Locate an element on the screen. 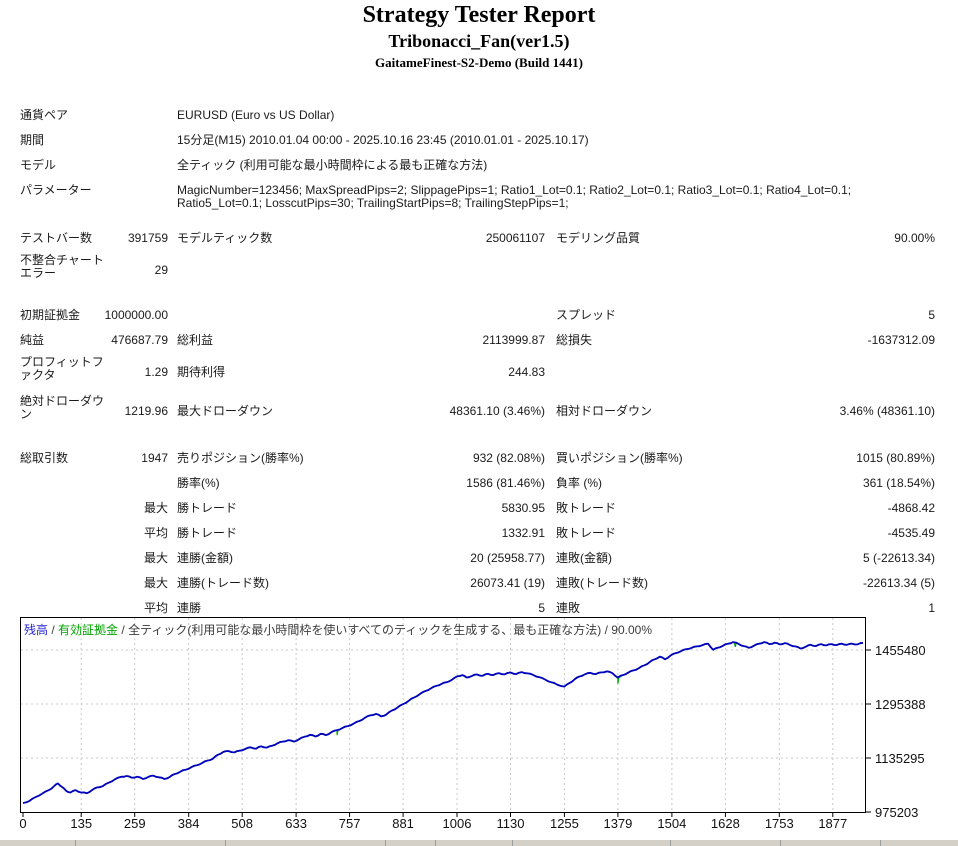 The image size is (958, 846). table-row: 初期証拠金 1000000.00 スプレッド 5 is located at coordinates (479, 315).